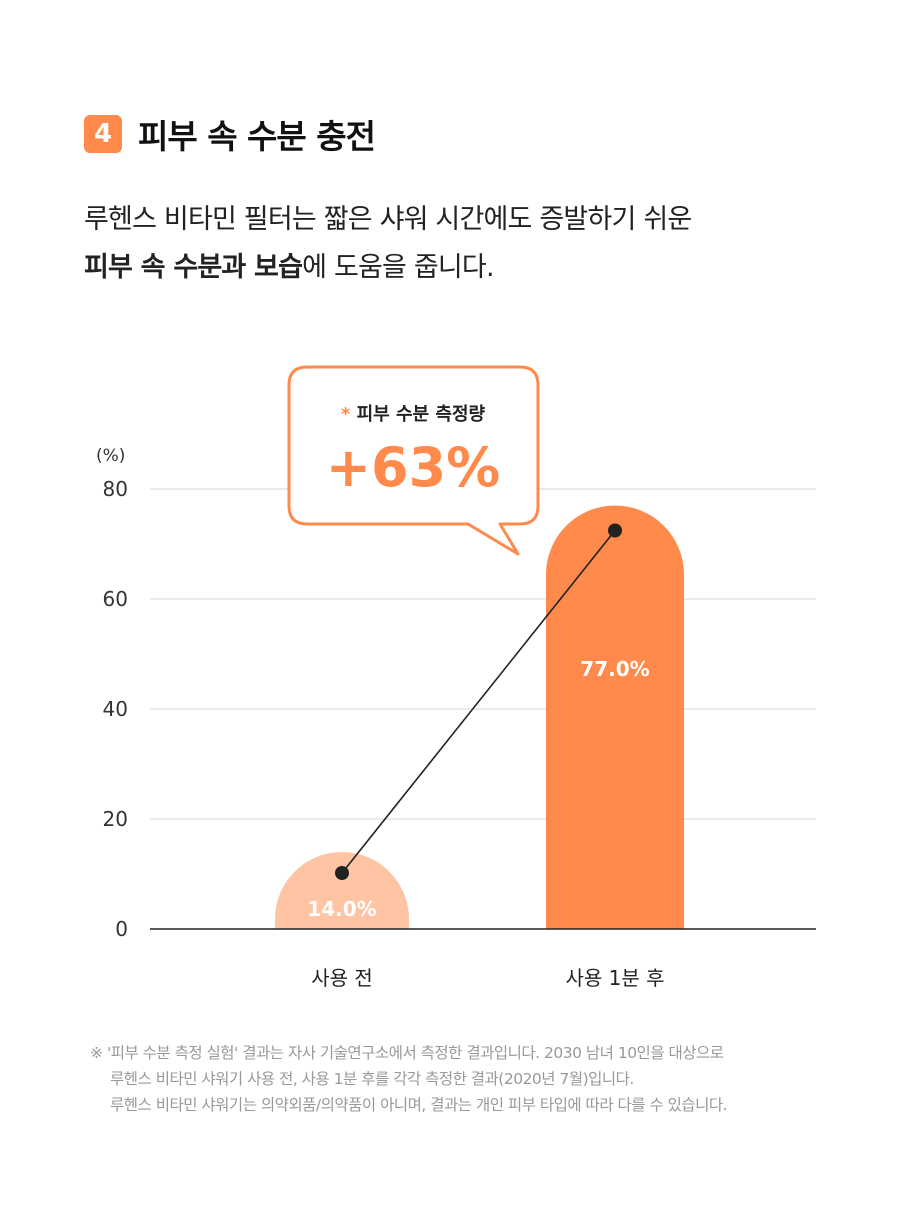 This screenshot has width=900, height=1219. Describe the element at coordinates (478, 702) in the screenshot. I see `trend-line` at that location.